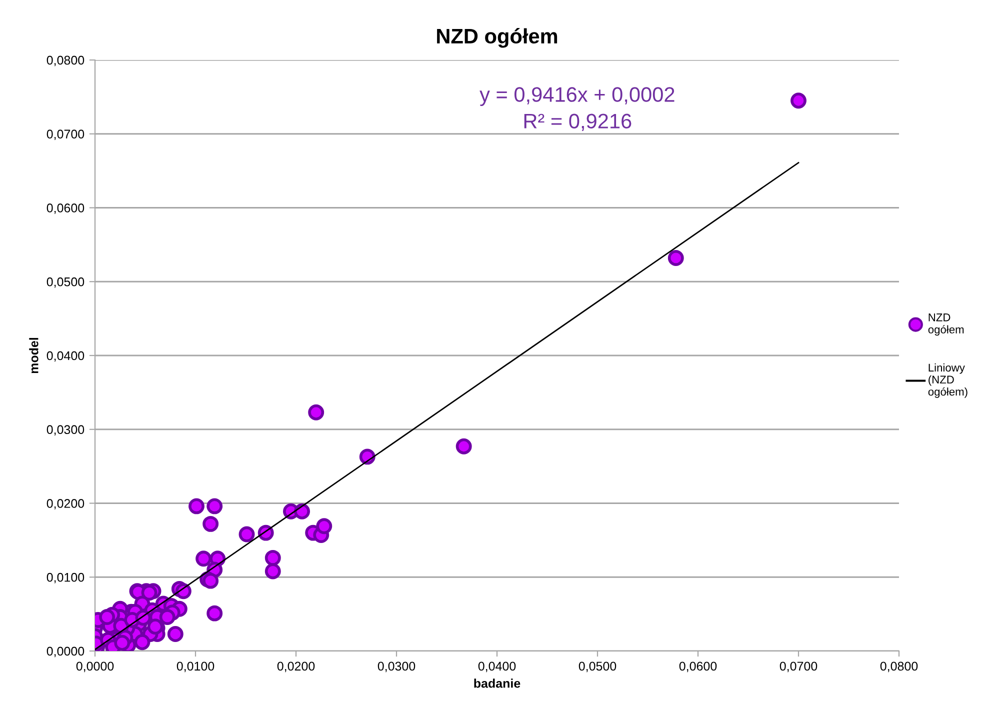  I want to click on x-tick-label: 0,0500, so click(597, 667).